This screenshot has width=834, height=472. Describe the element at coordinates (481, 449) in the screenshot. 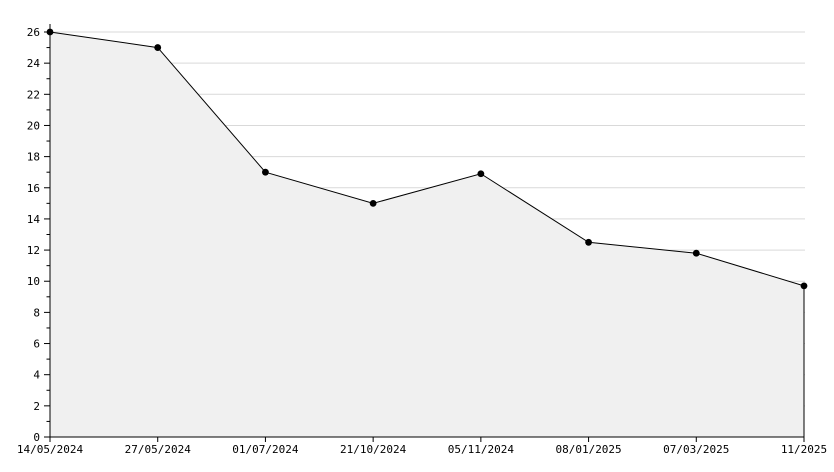

I see `x-axis-tick-label: 05/11/2024` at that location.